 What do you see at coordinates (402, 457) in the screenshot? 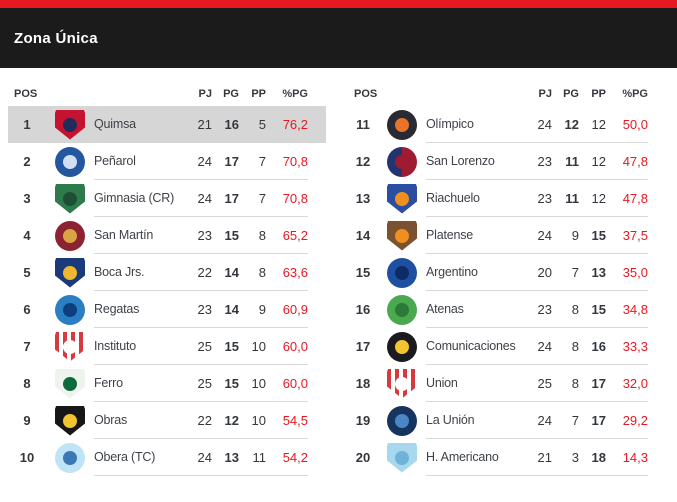
I see `h-americano-logo` at bounding box center [402, 457].